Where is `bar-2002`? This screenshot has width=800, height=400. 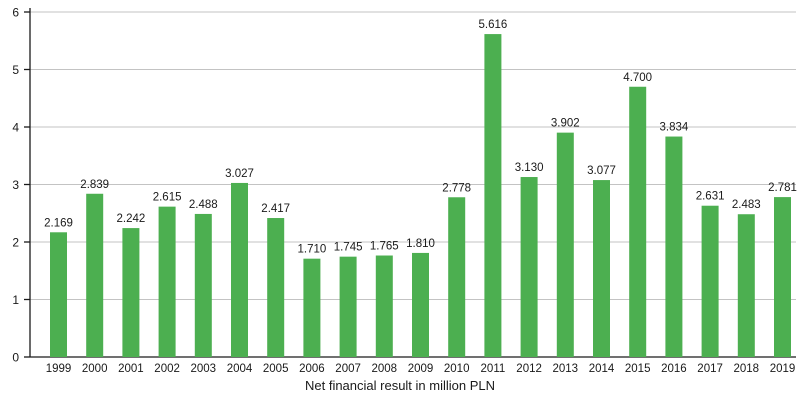
bar-2002 is located at coordinates (167, 281).